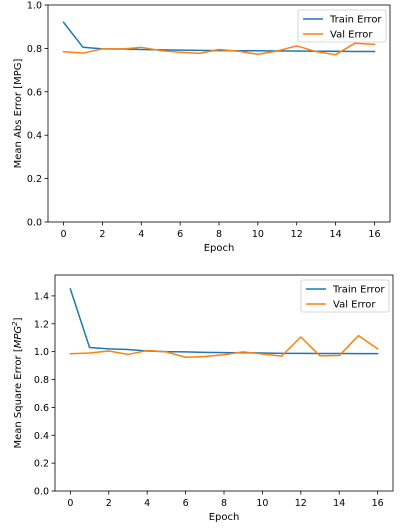 The image size is (401, 530). I want to click on y-tick-label: 1.2, so click(41, 324).